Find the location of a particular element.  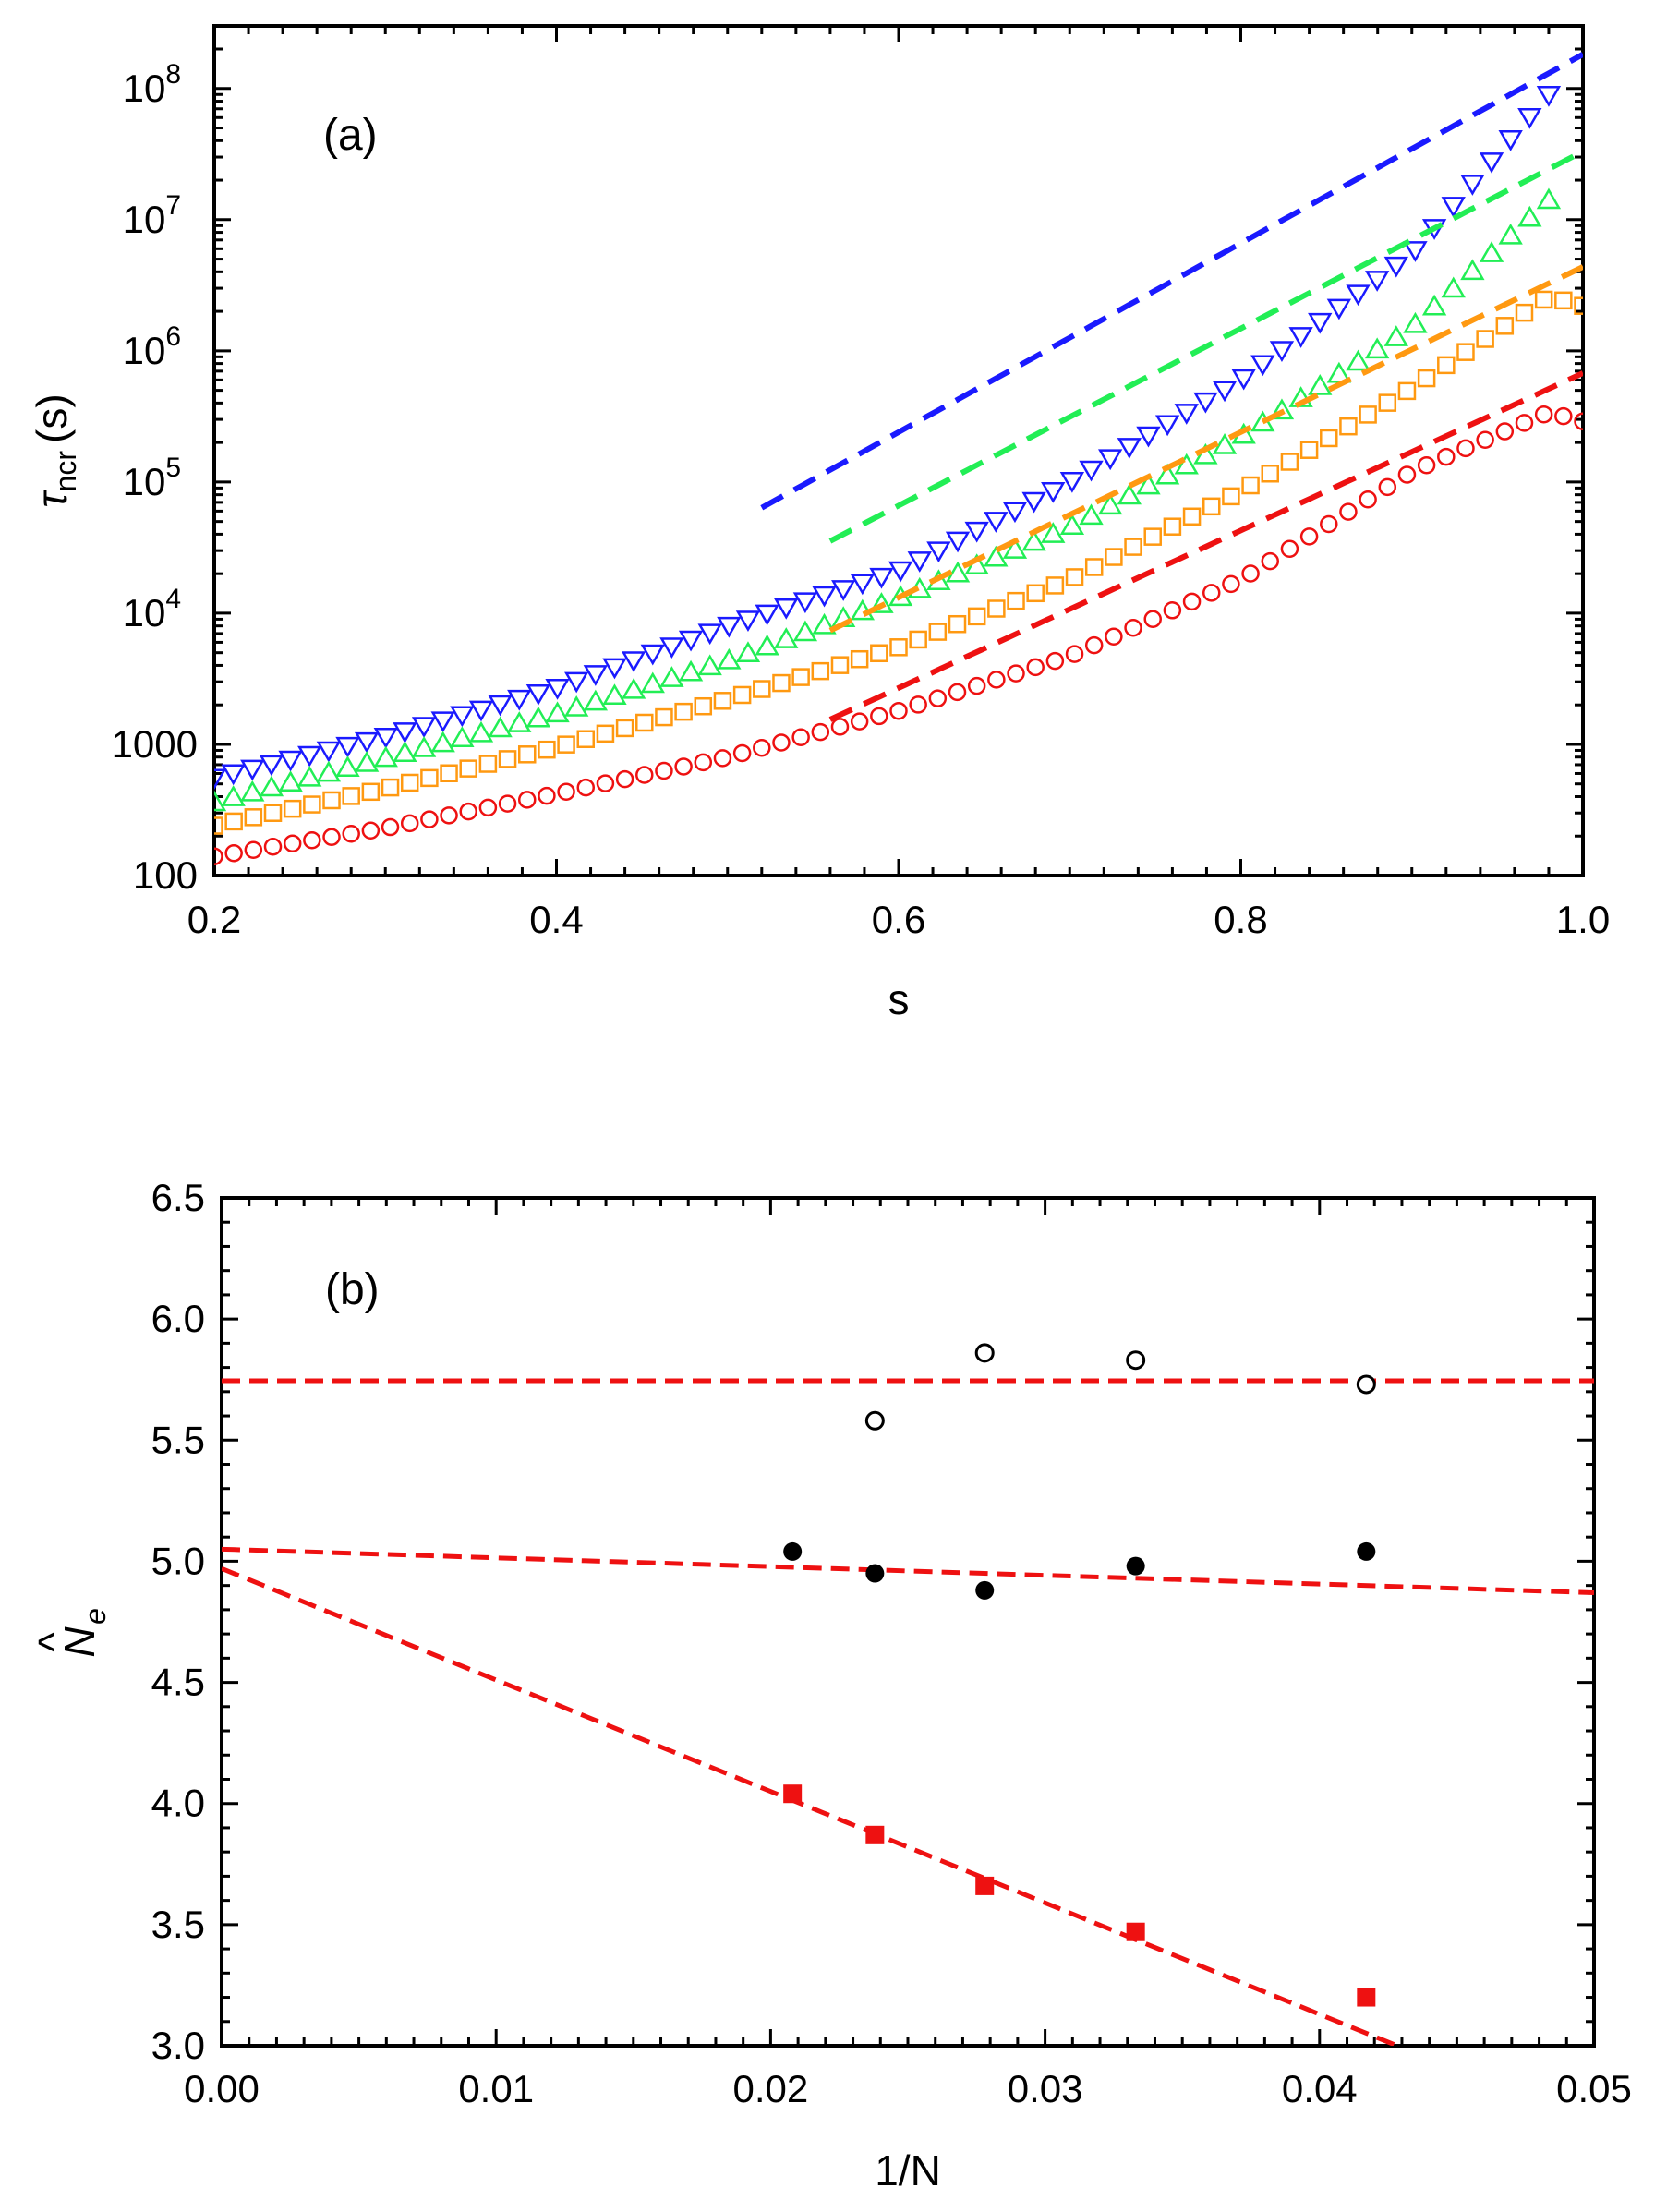

y-tick-label-exponent: 8 is located at coordinates (173, 74).